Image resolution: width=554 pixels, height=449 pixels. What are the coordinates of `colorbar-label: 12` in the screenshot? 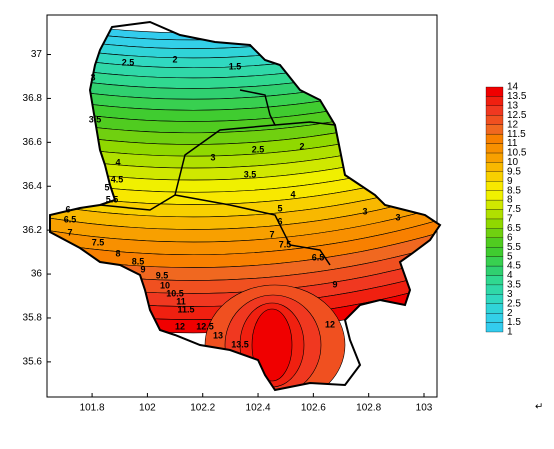 It's located at (513, 124).